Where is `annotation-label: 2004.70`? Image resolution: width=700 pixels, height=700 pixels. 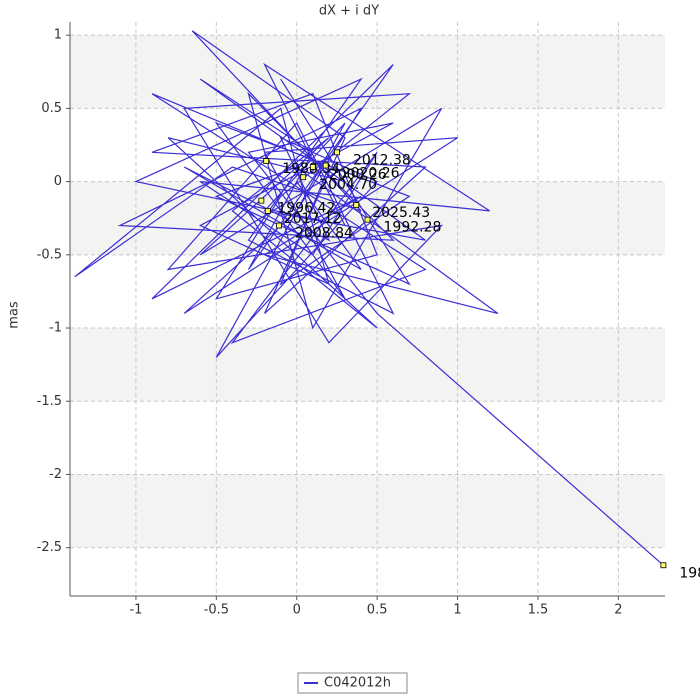
annotation-label: 2004.70 is located at coordinates (348, 185).